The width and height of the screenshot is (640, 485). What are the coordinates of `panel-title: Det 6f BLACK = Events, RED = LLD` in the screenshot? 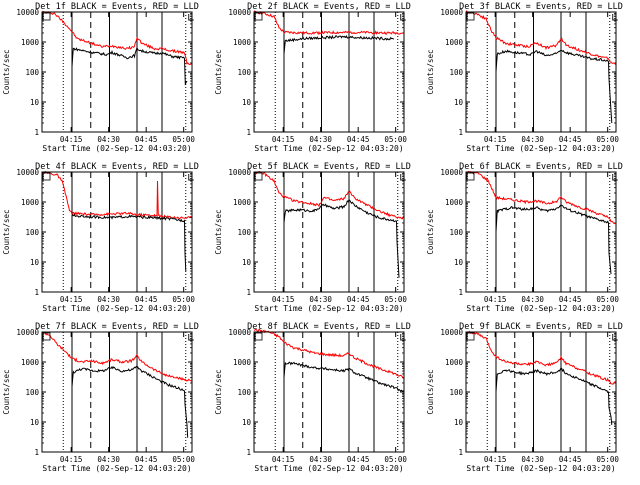 It's located at (541, 167).